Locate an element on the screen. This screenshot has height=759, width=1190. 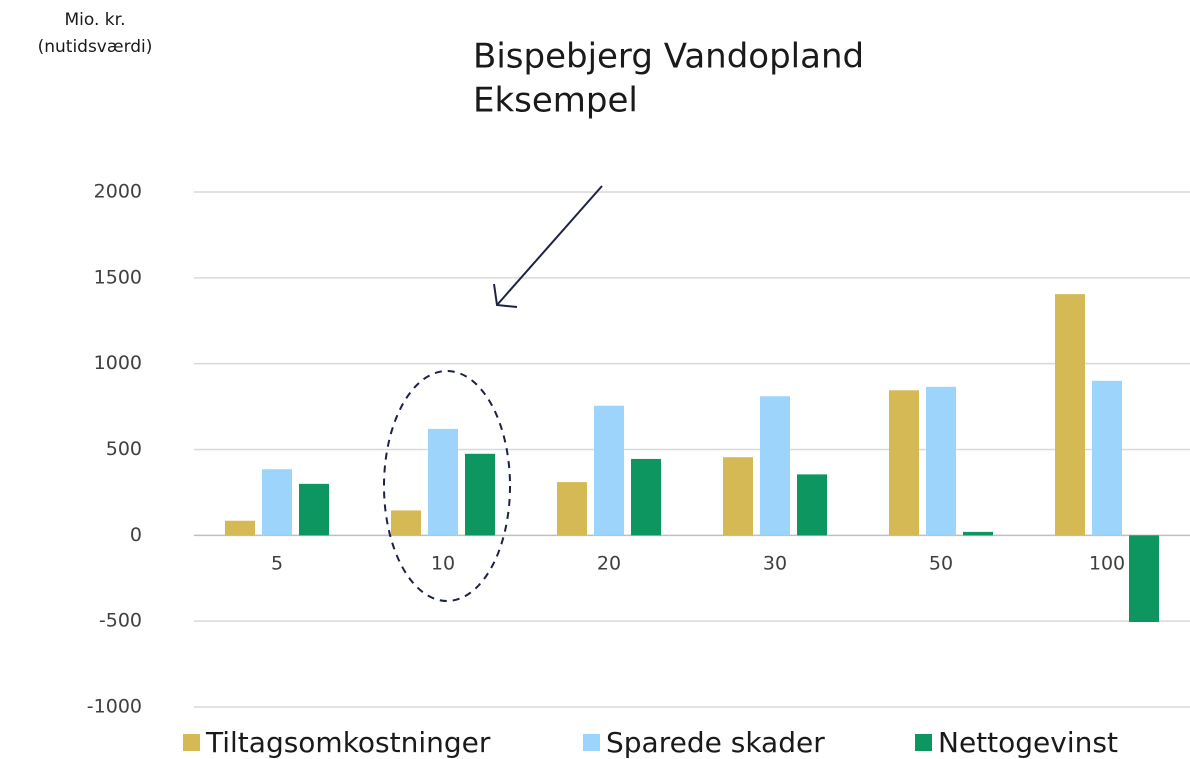
legend-label: Sparede skader is located at coordinates (715, 742).